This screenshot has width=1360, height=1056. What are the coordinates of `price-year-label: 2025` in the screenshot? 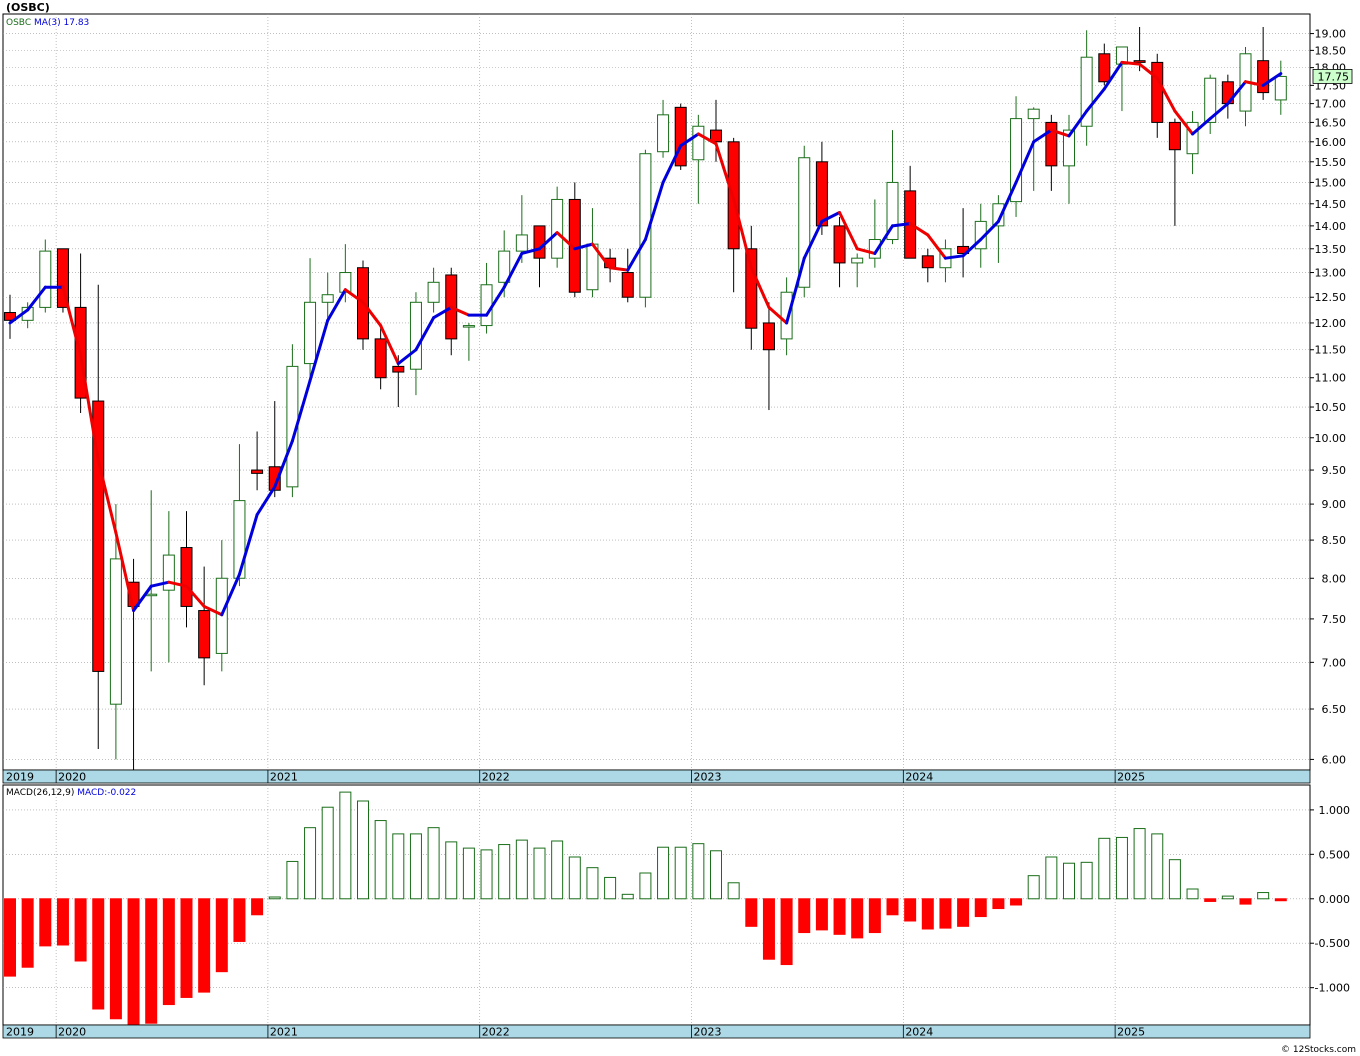 It's located at (1131, 777).